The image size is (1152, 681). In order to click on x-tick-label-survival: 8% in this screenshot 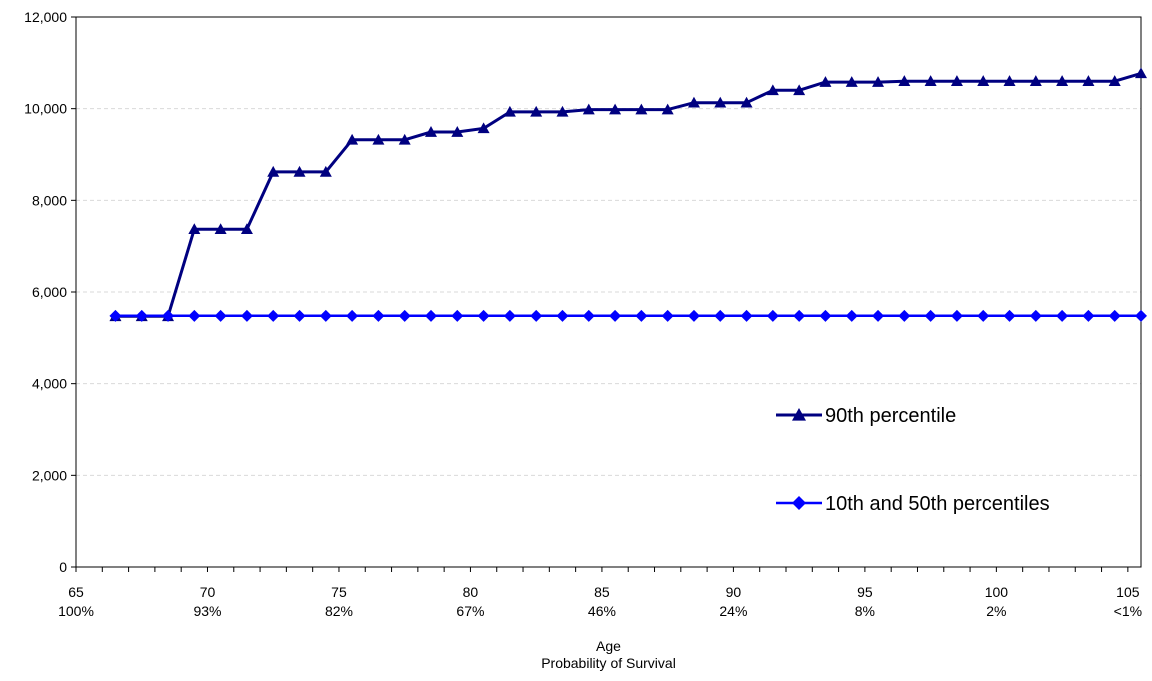, I will do `click(865, 611)`.